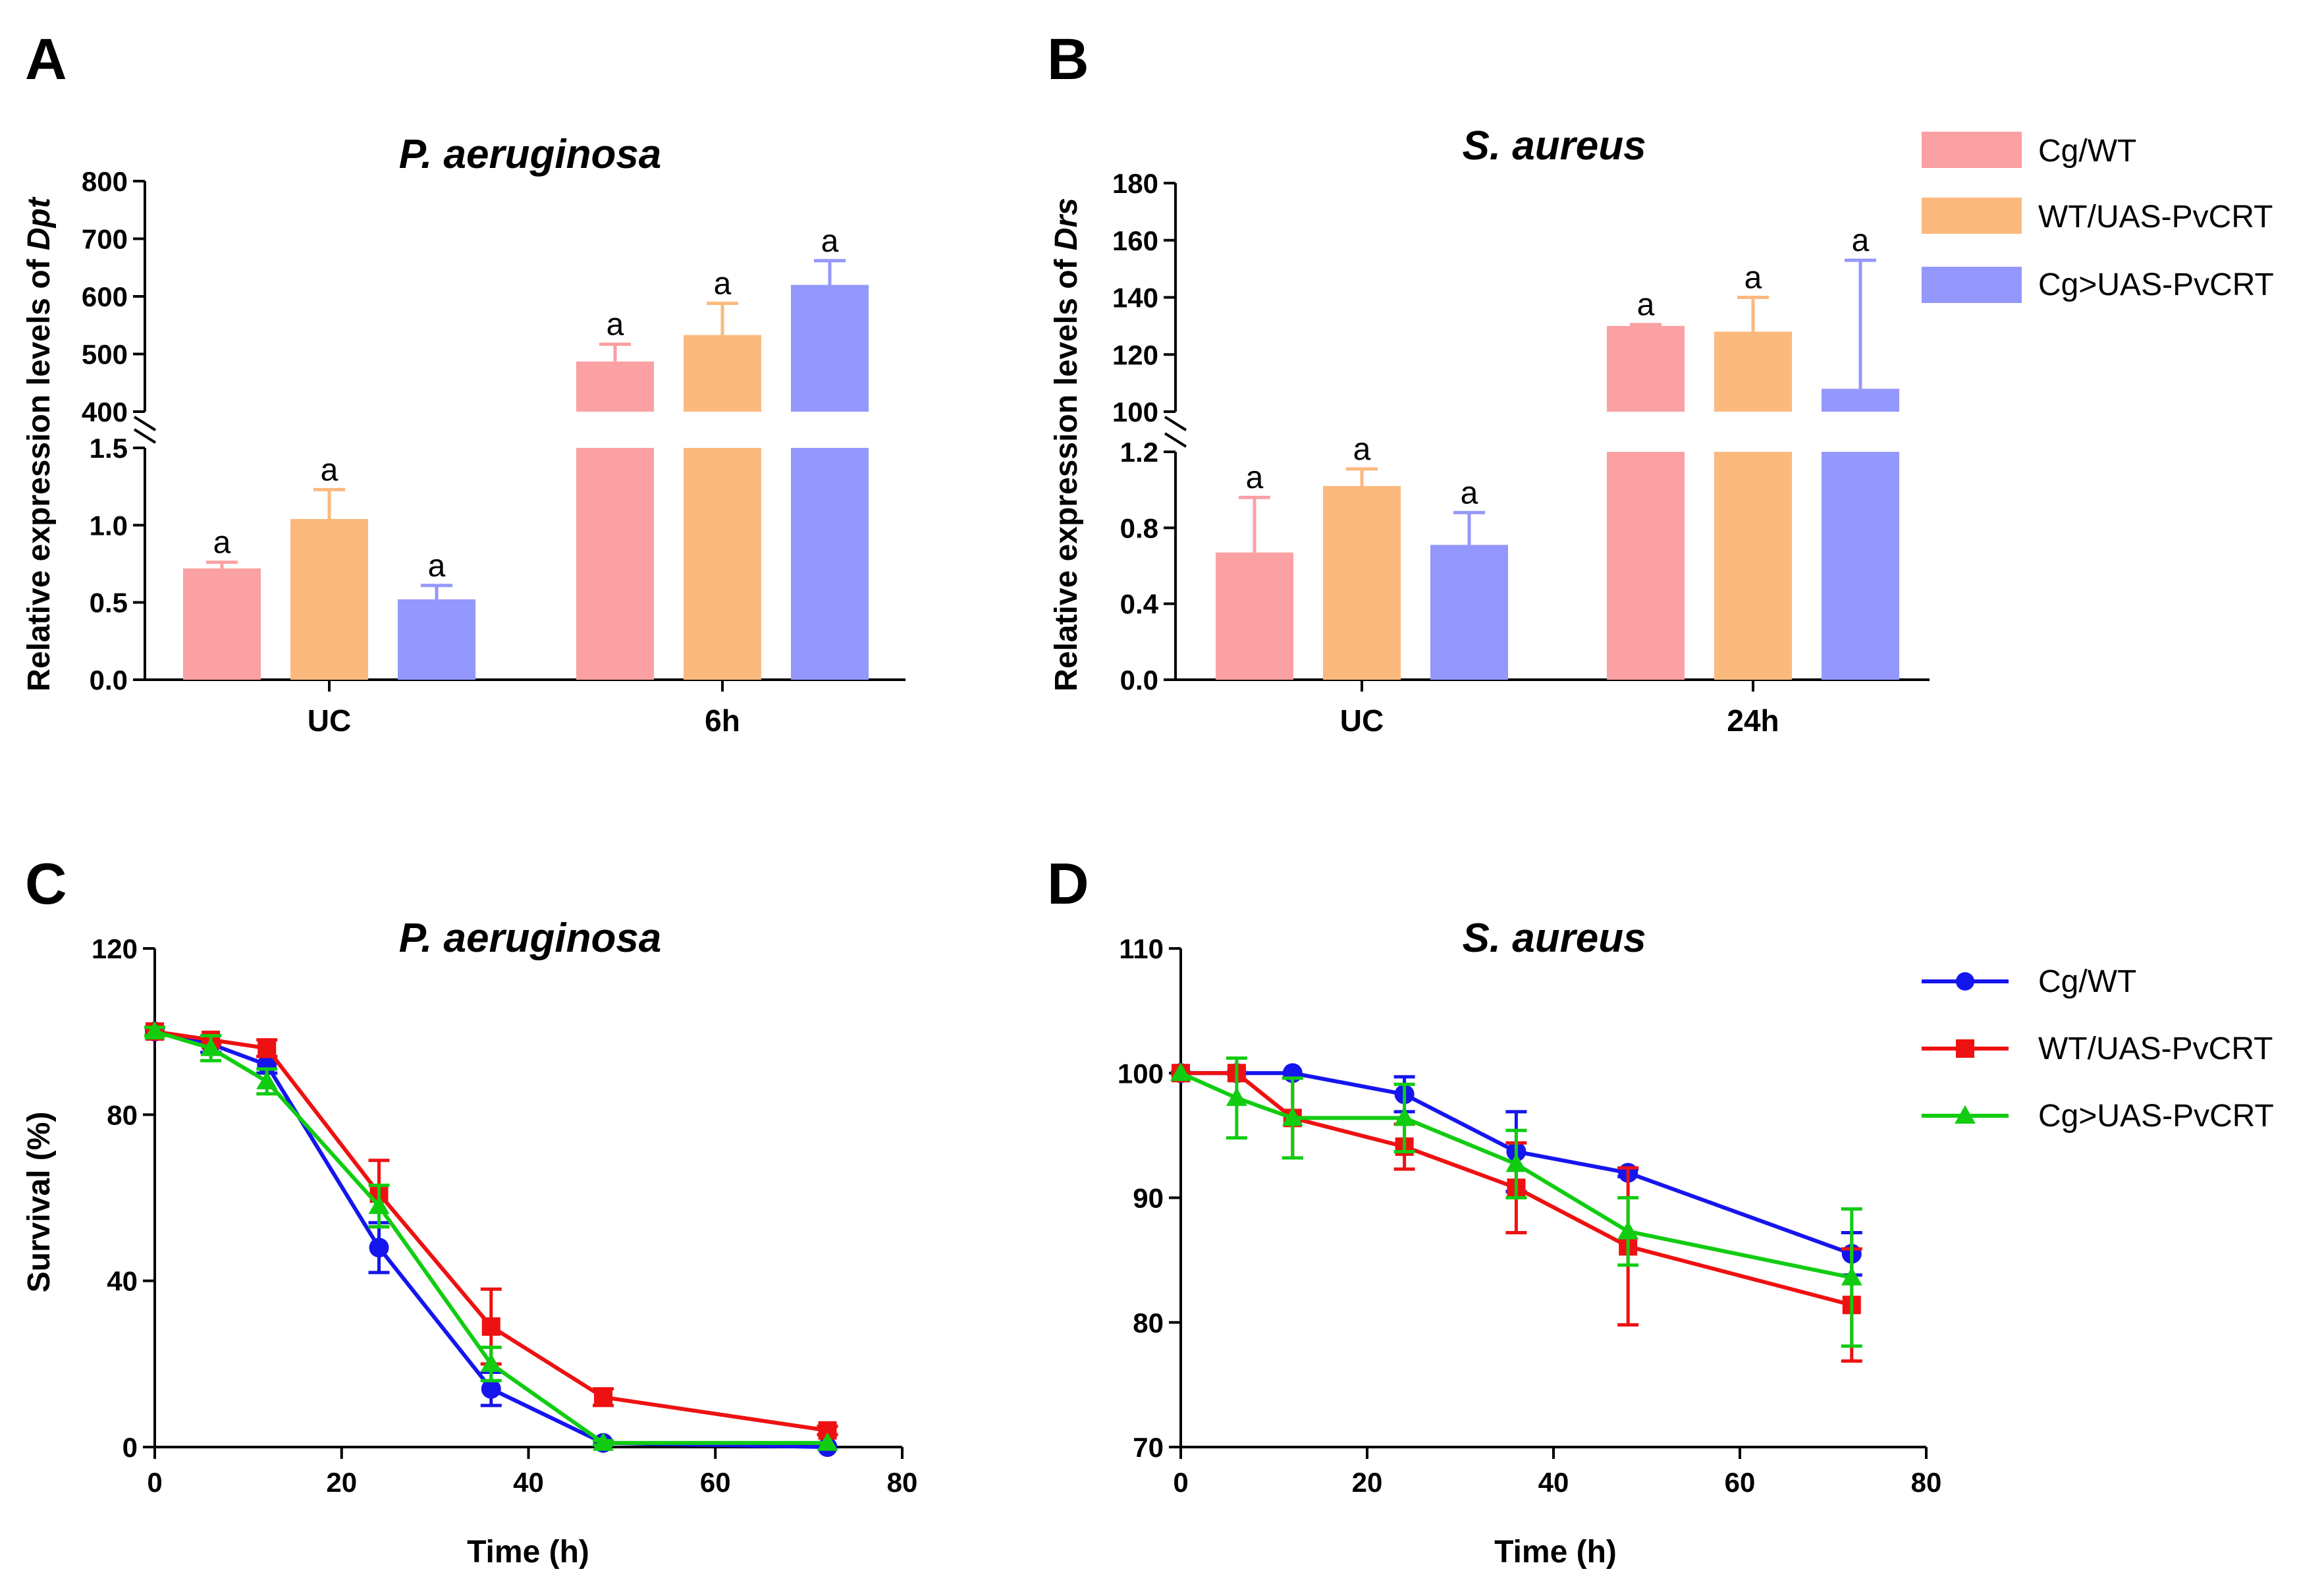 The image size is (2324, 1588). I want to click on y-tick-label: 1.5, so click(109, 448).